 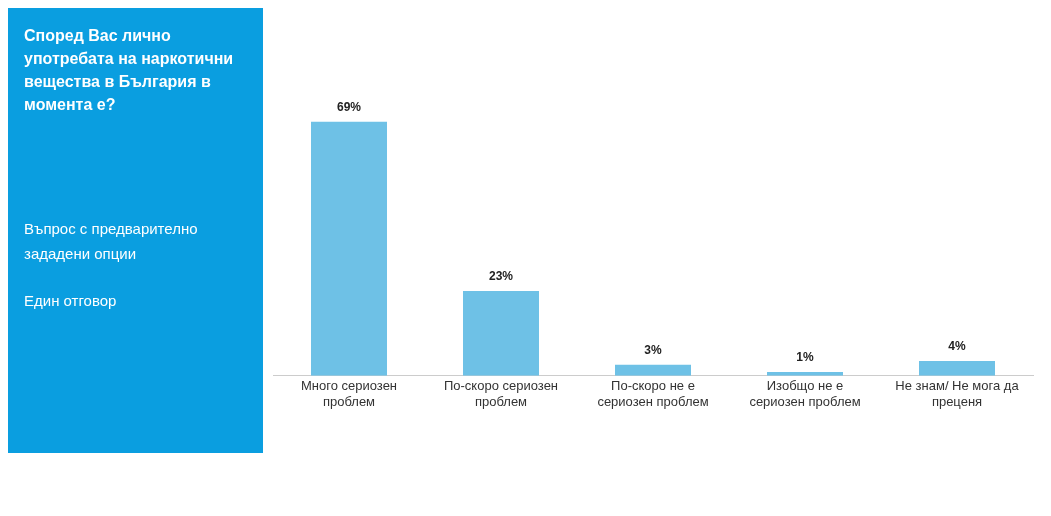 I want to click on data-label: 1%, so click(x=805, y=357).